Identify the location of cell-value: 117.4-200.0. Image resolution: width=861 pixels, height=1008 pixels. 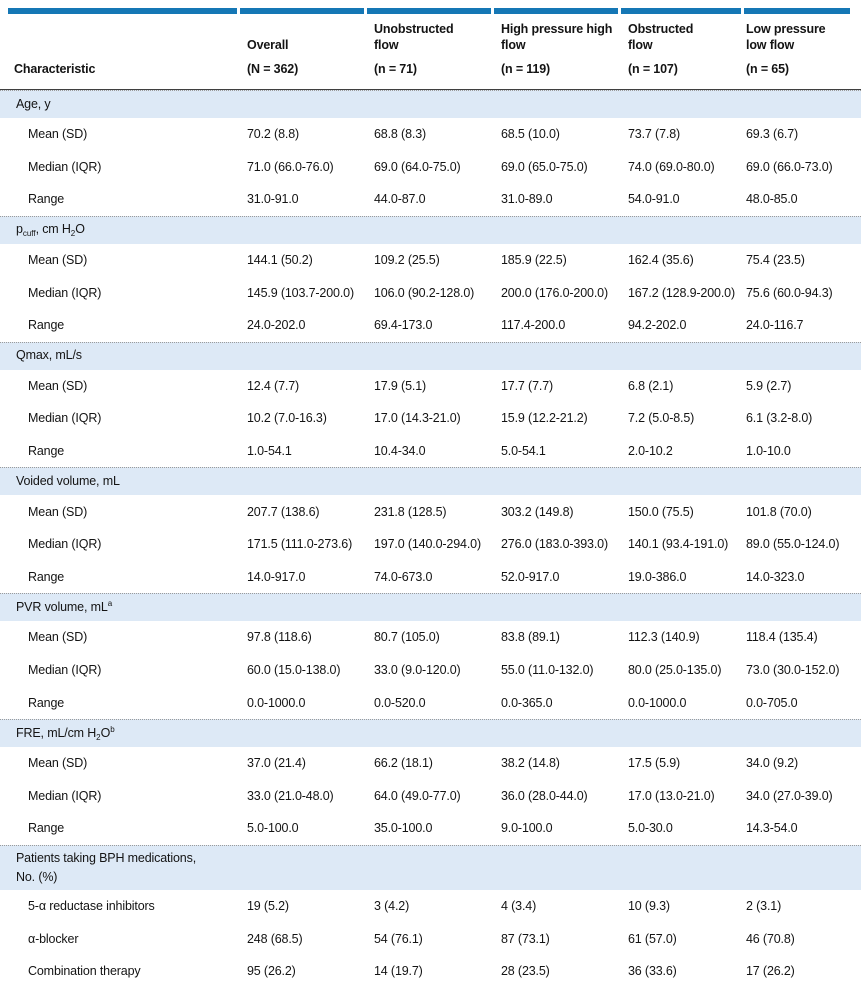
(533, 325).